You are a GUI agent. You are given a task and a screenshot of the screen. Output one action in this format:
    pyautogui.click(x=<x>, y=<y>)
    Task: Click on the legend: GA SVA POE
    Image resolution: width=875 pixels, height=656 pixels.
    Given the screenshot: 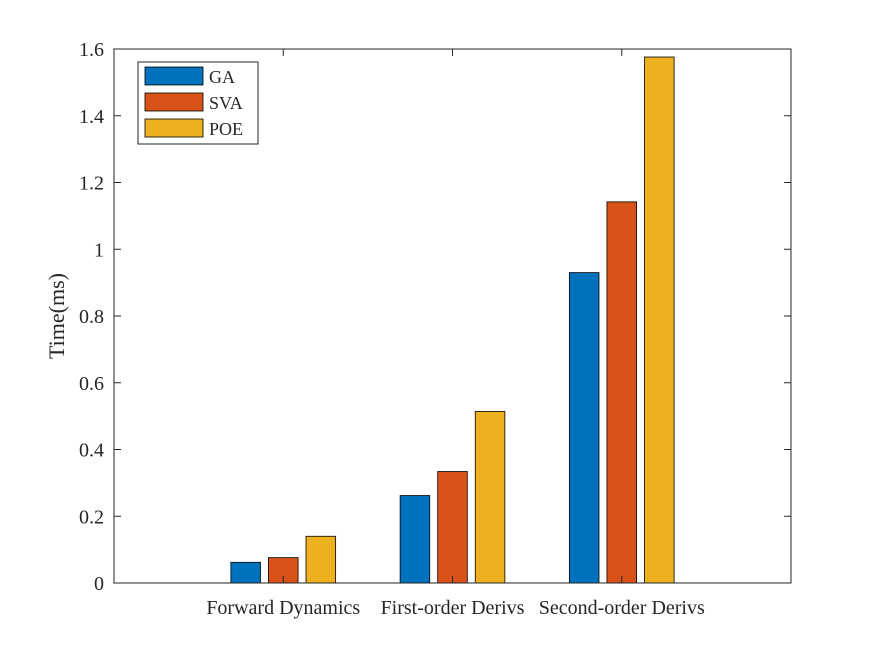 What is the action you would take?
    pyautogui.click(x=198, y=103)
    